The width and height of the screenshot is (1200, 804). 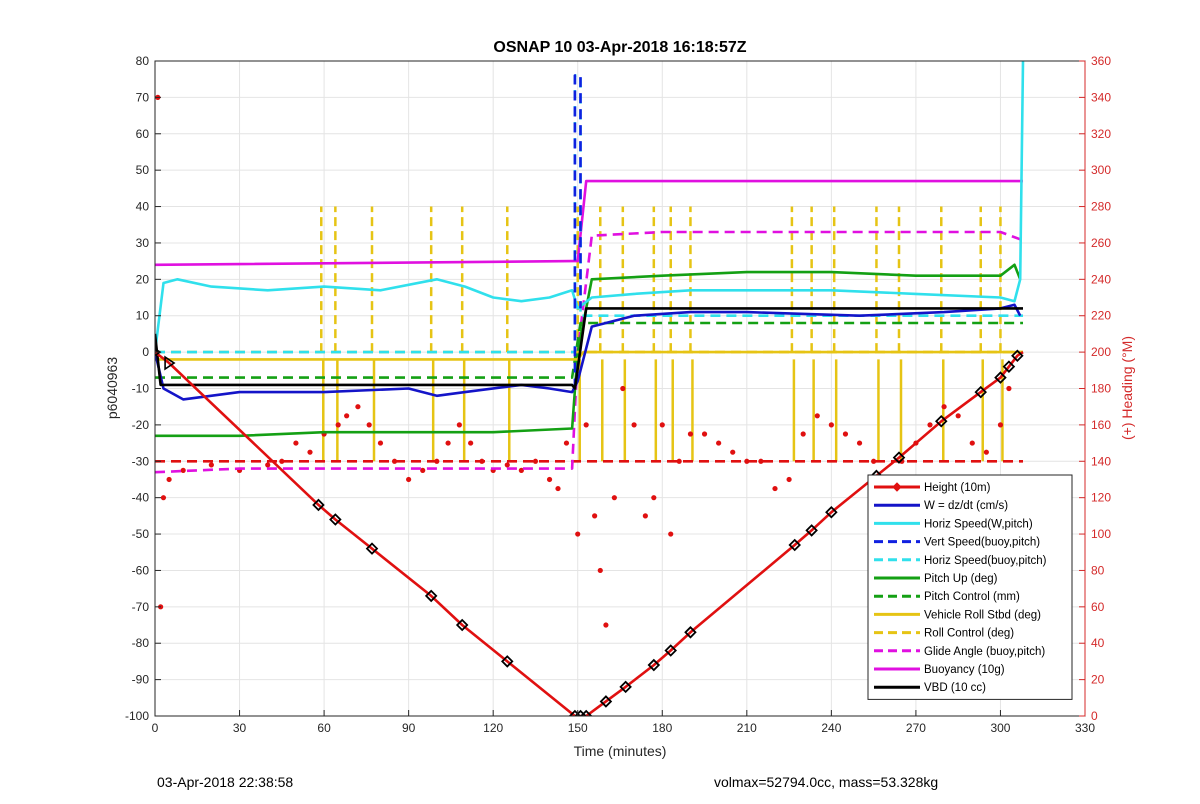 I want to click on x-tick-label: 270, so click(x=916, y=728).